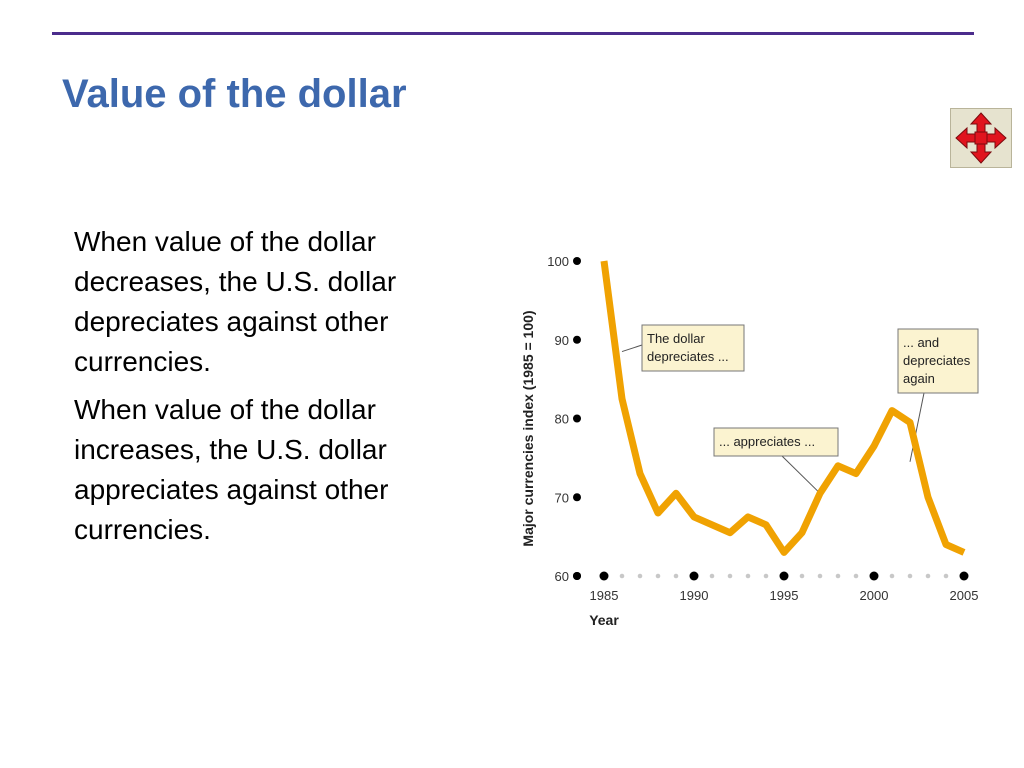 Image resolution: width=1024 pixels, height=768 pixels. What do you see at coordinates (919, 378) in the screenshot?
I see `callout-text: again` at bounding box center [919, 378].